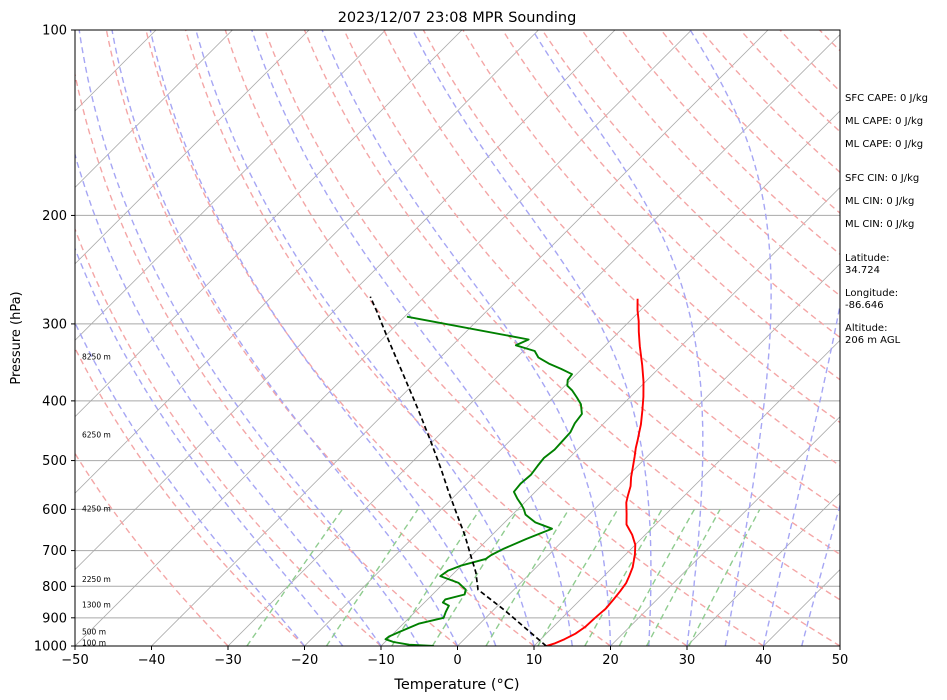 The width and height of the screenshot is (947, 700). I want to click on y-tick-label: 500, so click(54, 461).